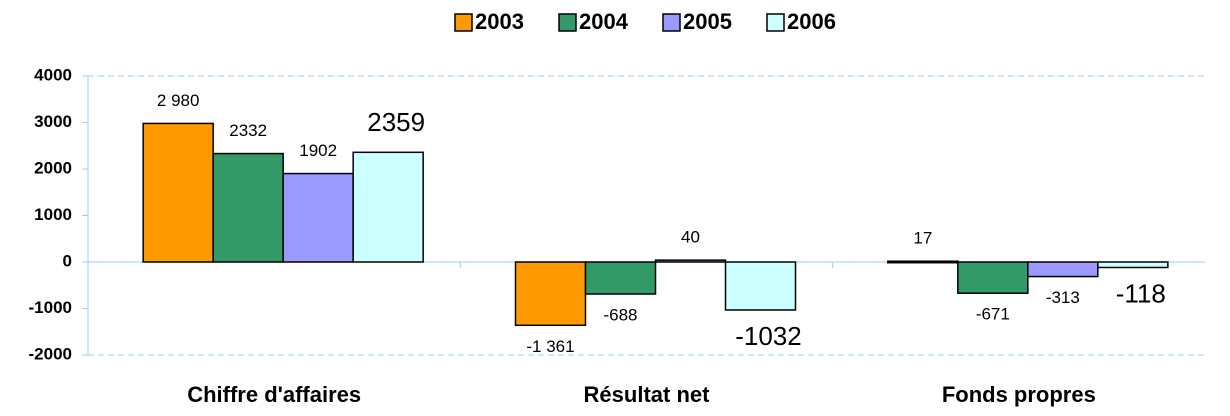 This screenshot has width=1230, height=416. What do you see at coordinates (396, 122) in the screenshot?
I see `data-label: 2359` at bounding box center [396, 122].